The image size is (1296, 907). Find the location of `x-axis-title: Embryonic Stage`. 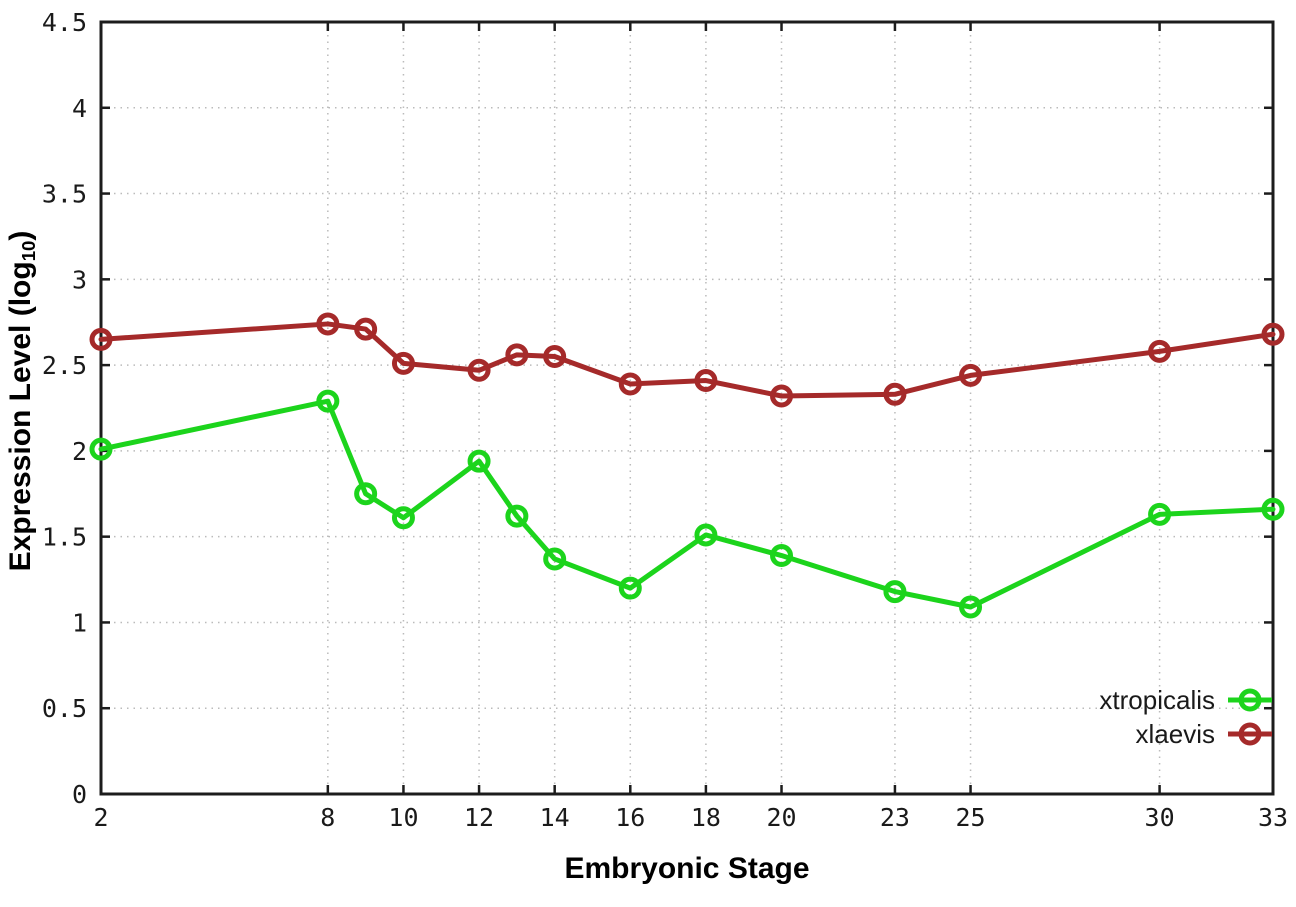

x-axis-title: Embryonic Stage is located at coordinates (687, 868).